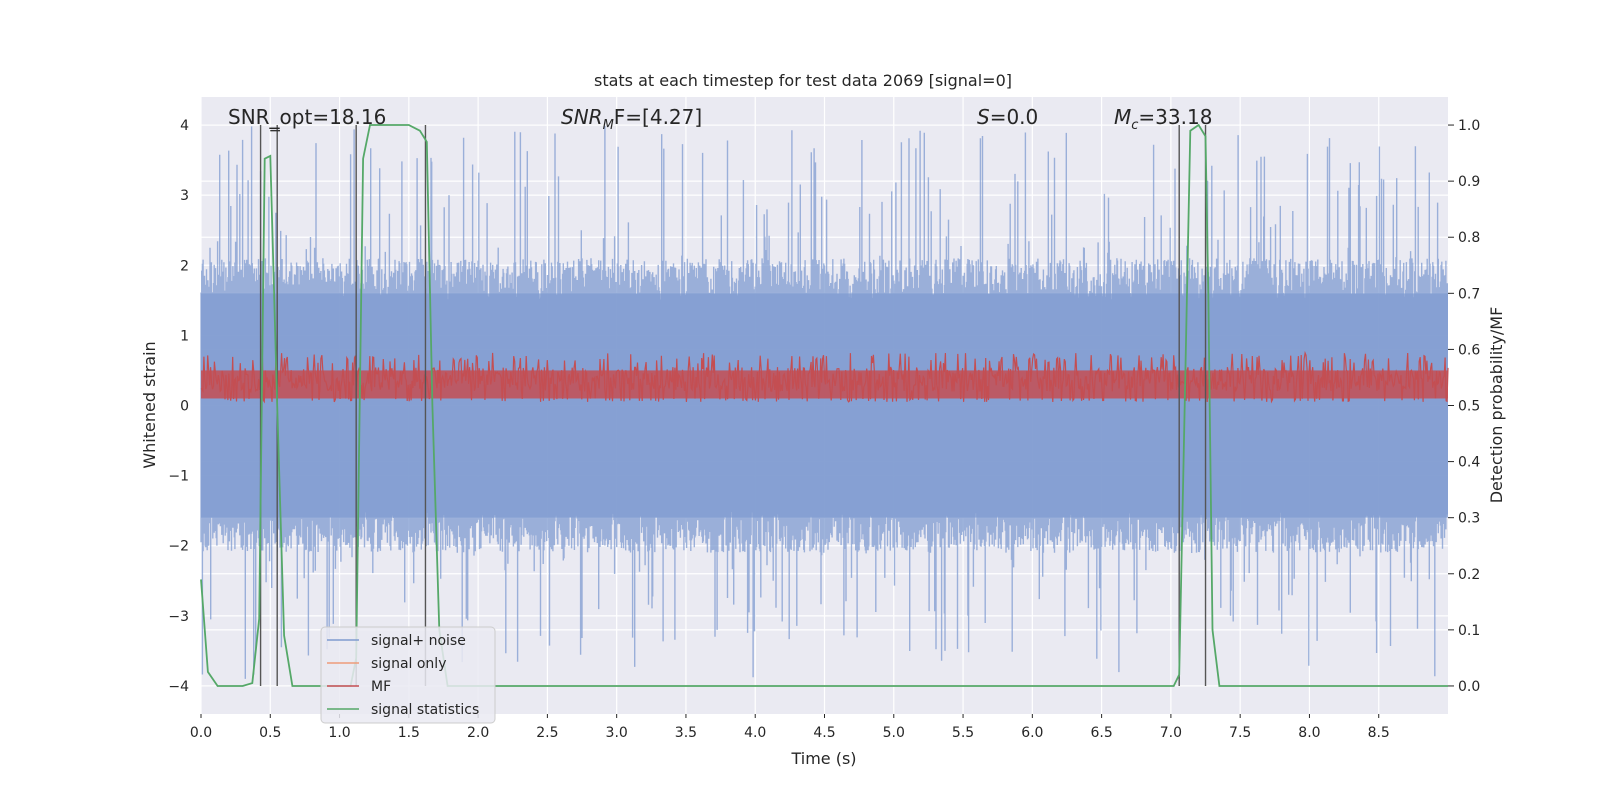  Describe the element at coordinates (1469, 407) in the screenshot. I see `y-right-tick-label: 0.5` at that location.